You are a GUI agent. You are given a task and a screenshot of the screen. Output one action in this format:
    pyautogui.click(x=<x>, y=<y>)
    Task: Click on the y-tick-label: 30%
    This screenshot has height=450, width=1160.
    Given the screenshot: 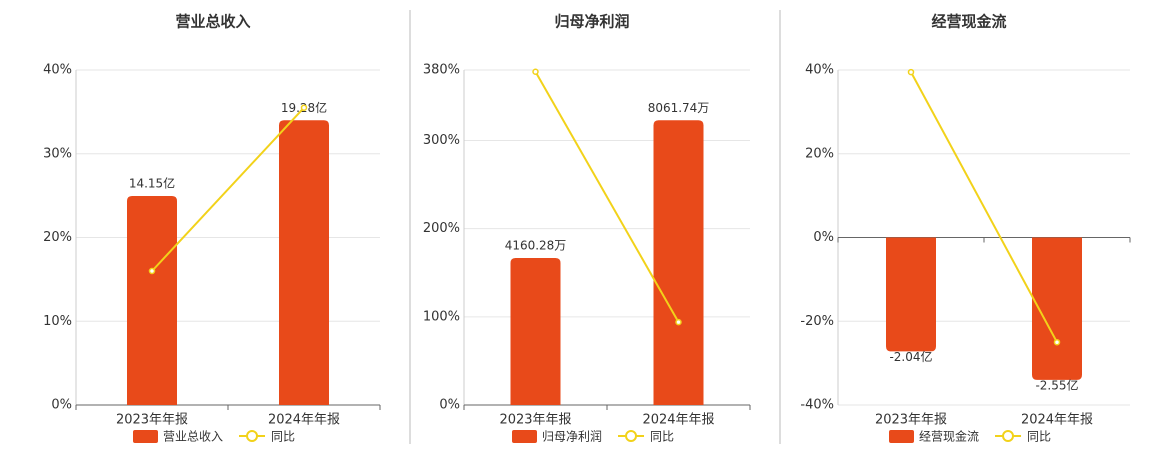 What is the action you would take?
    pyautogui.click(x=57, y=153)
    